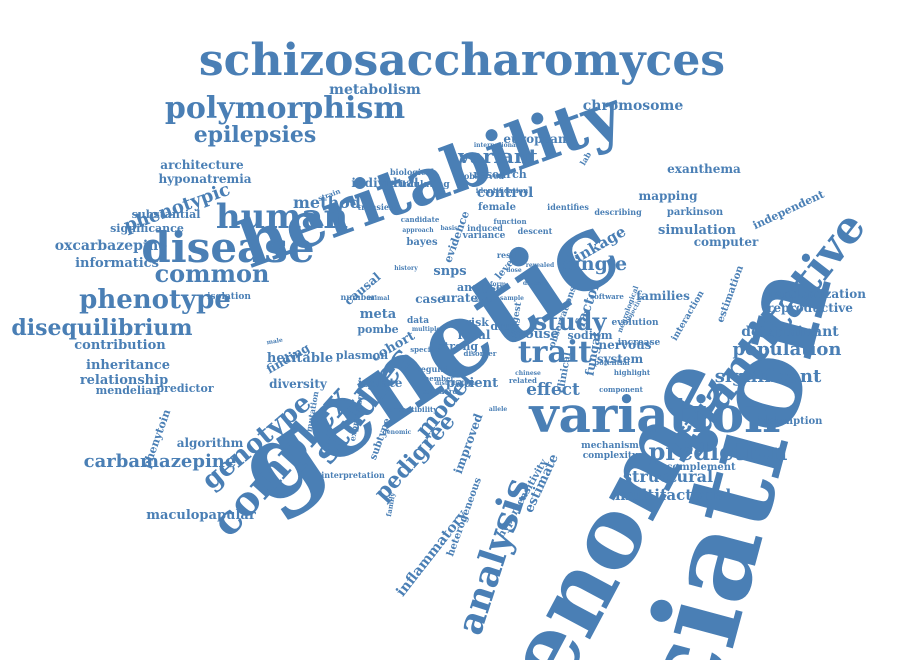 This screenshot has height=660, width=900. I want to click on cloud-word: informatics, so click(117, 263).